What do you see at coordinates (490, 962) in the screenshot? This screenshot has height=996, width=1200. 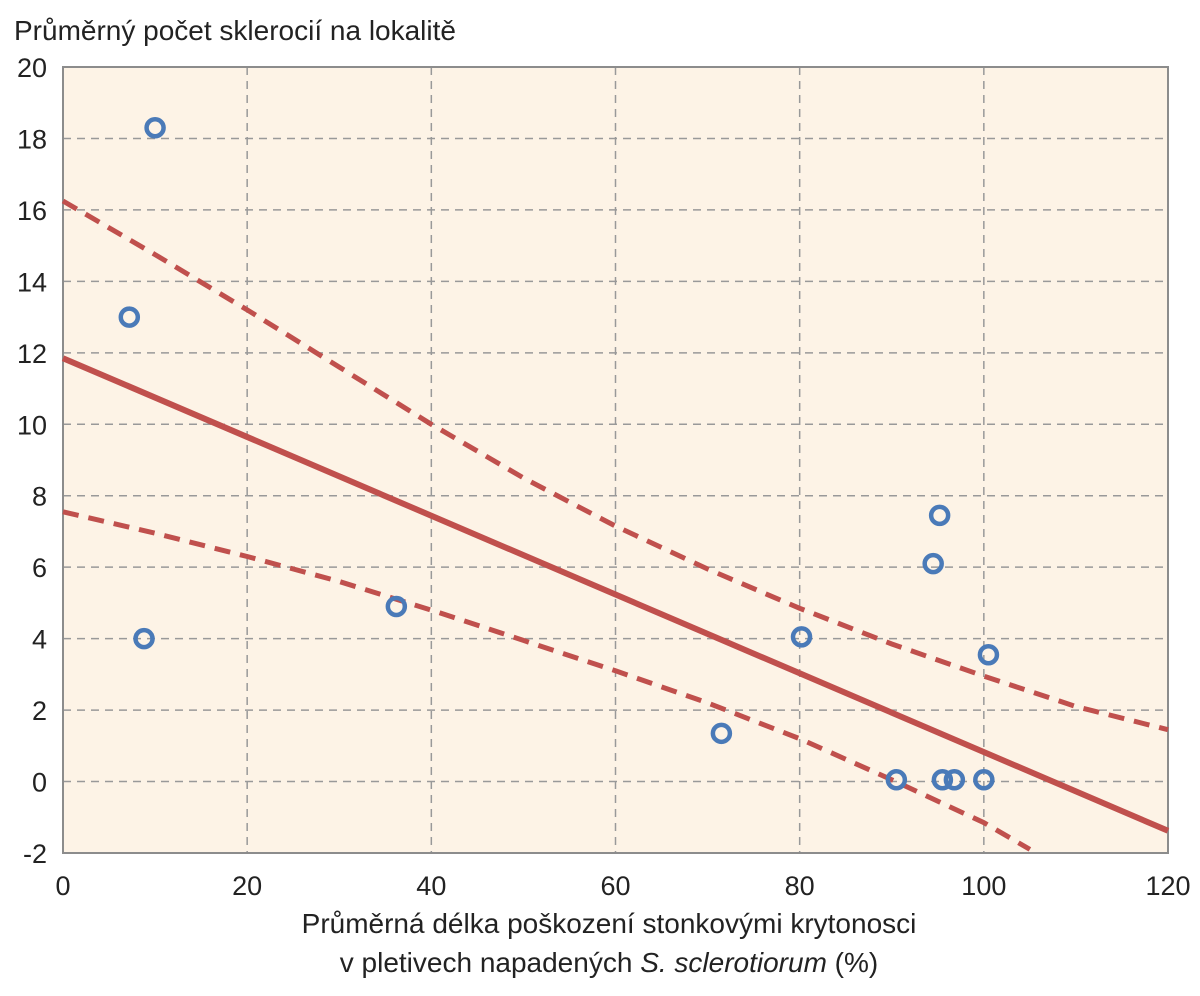 I see `x-axis-label-prefix: v pletivech napadených` at bounding box center [490, 962].